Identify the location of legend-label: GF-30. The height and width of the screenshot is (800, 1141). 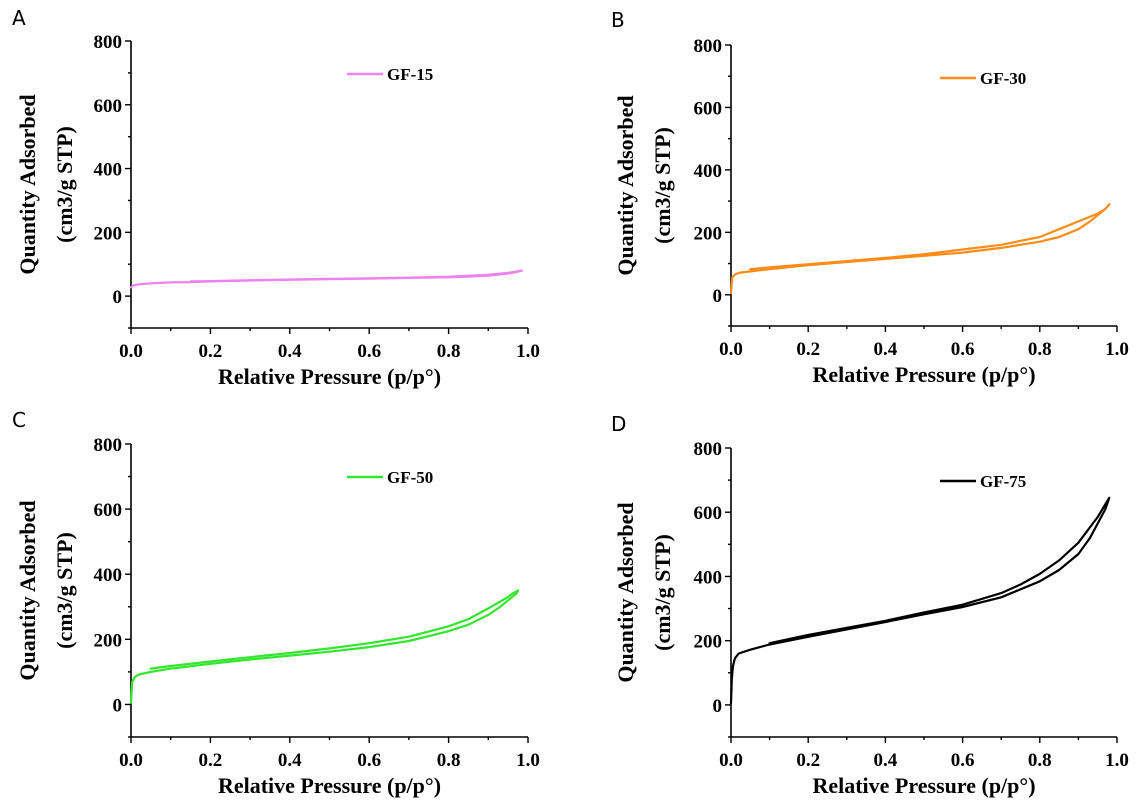
(1003, 78).